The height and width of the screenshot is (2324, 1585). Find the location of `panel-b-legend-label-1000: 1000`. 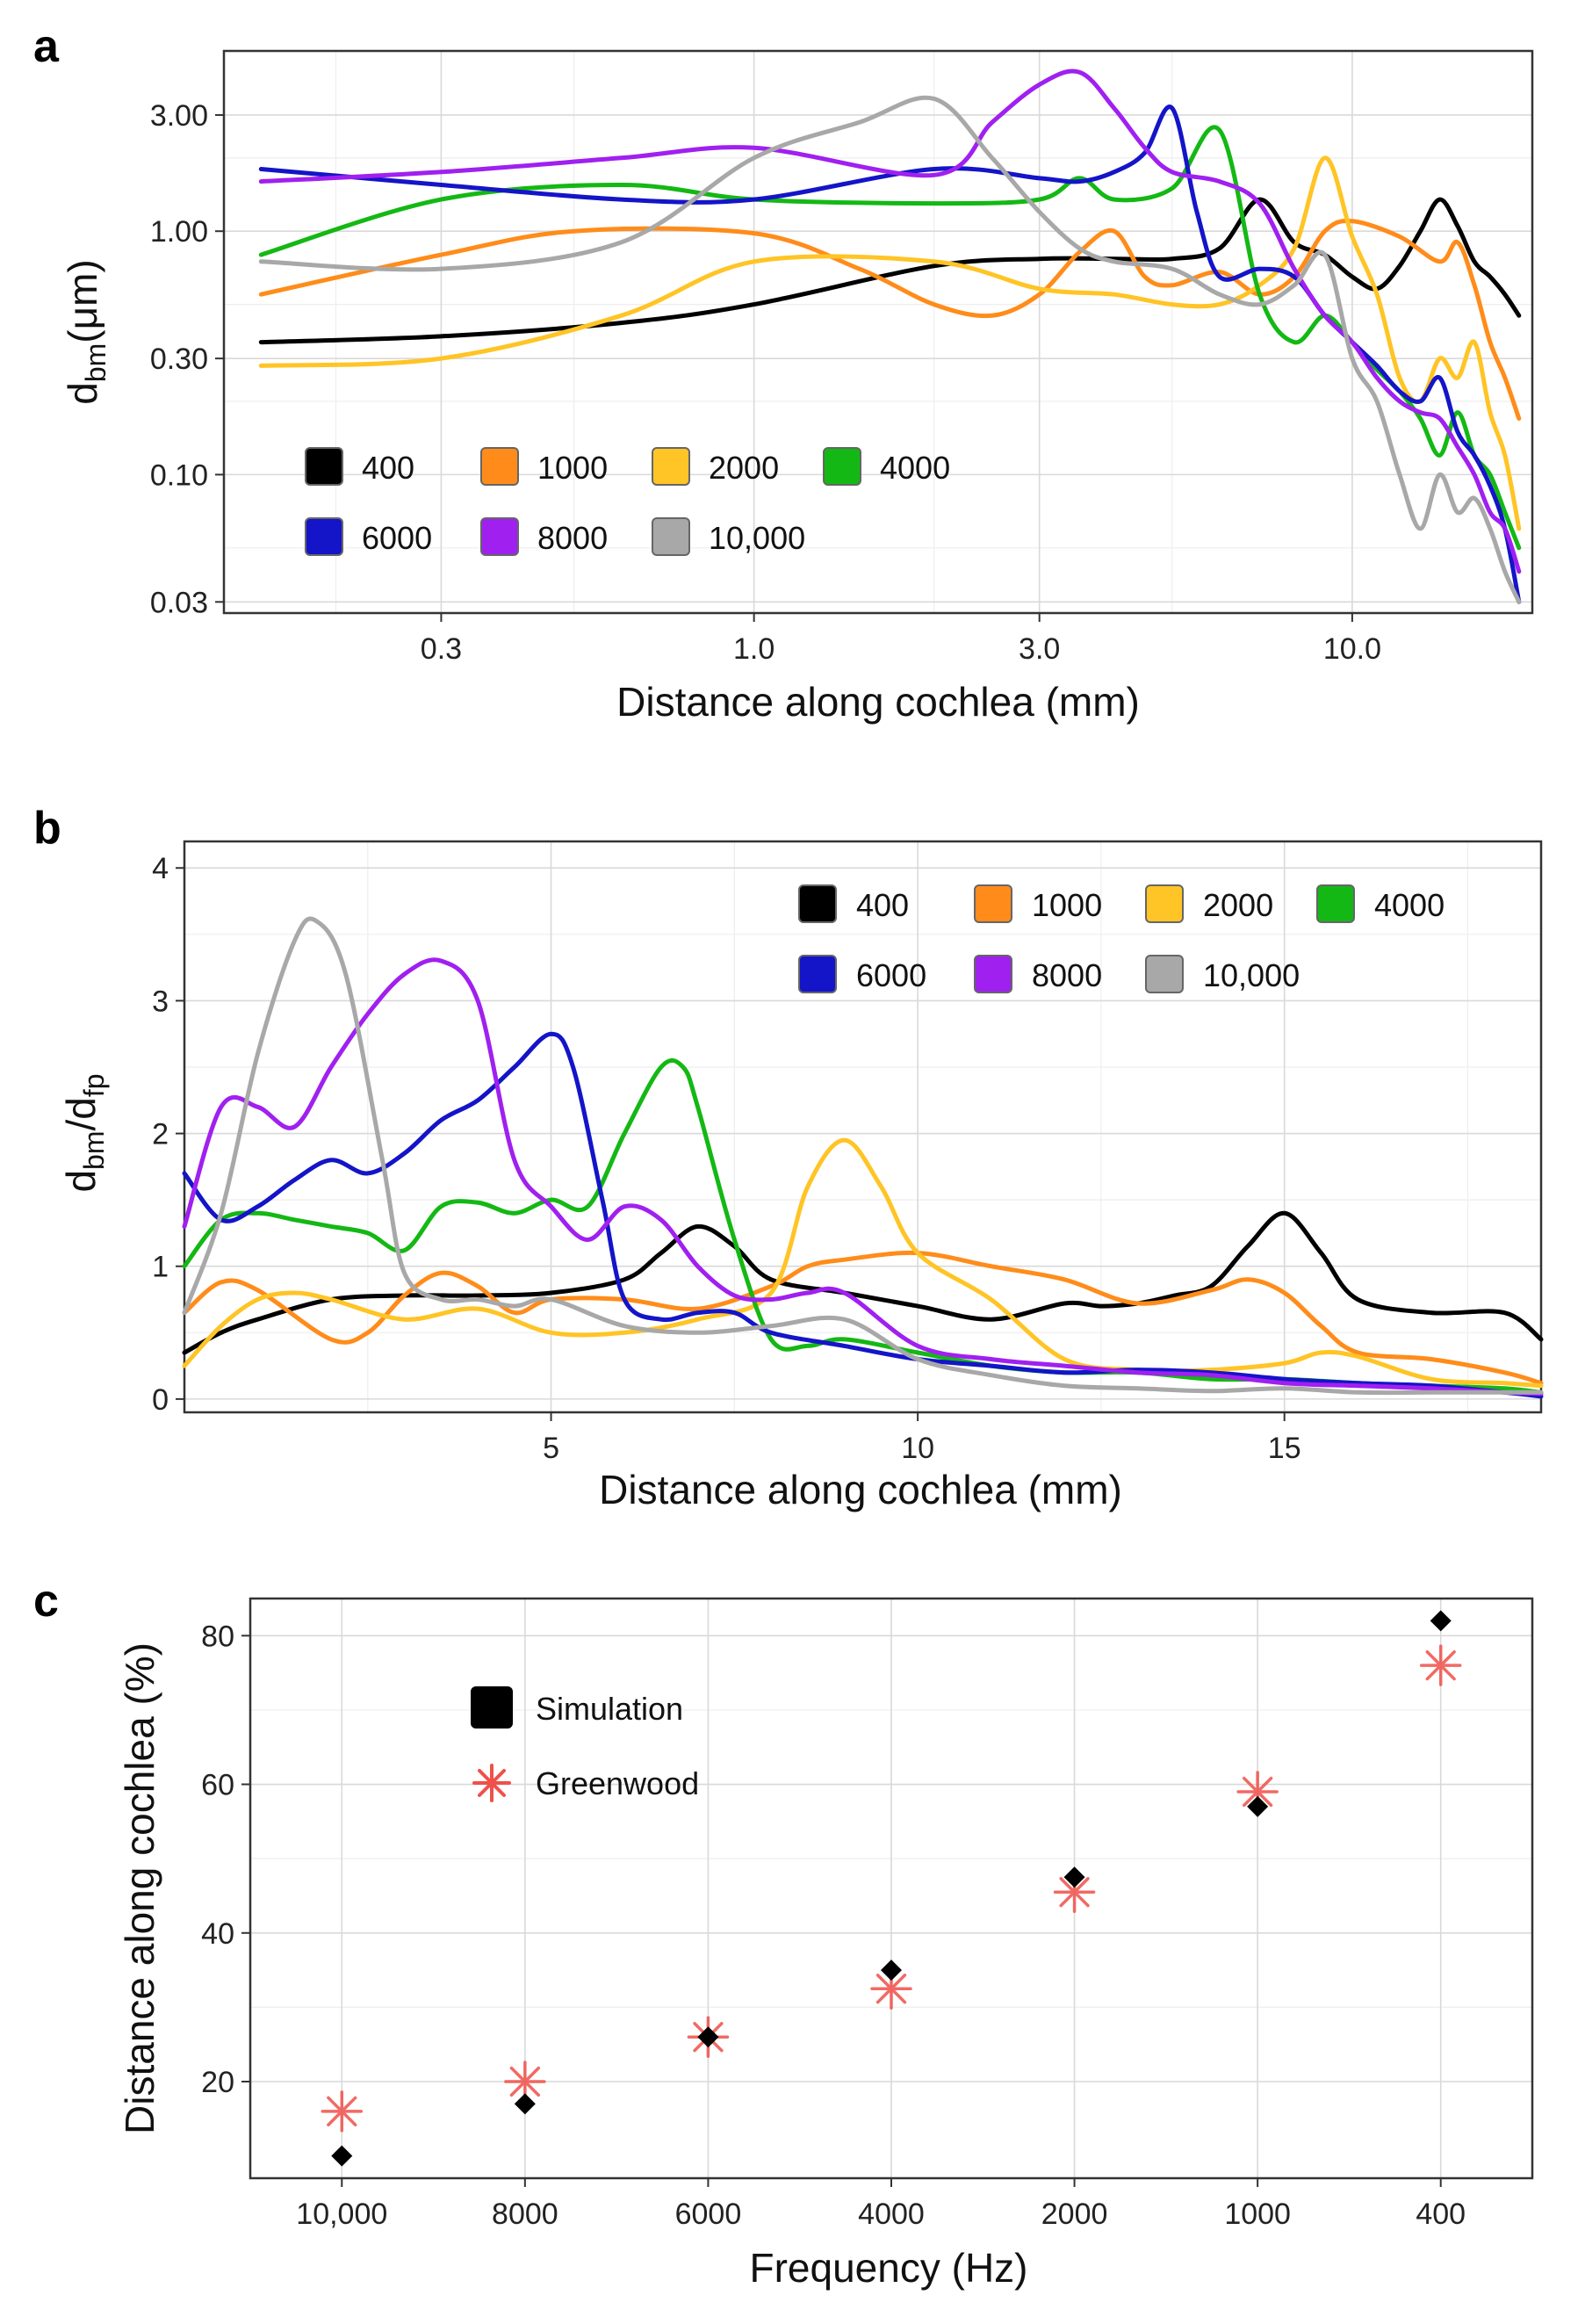

panel-b-legend-label-1000: 1000 is located at coordinates (1067, 905).